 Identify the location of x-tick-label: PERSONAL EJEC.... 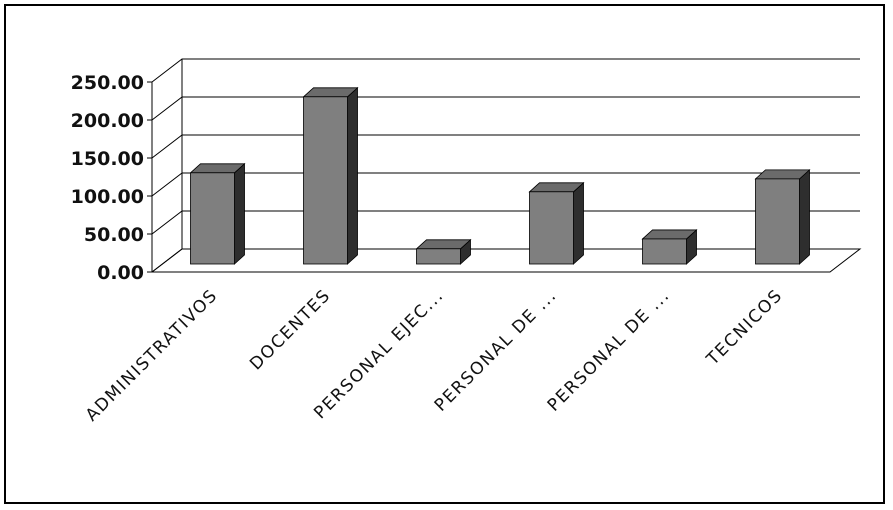
(379, 354).